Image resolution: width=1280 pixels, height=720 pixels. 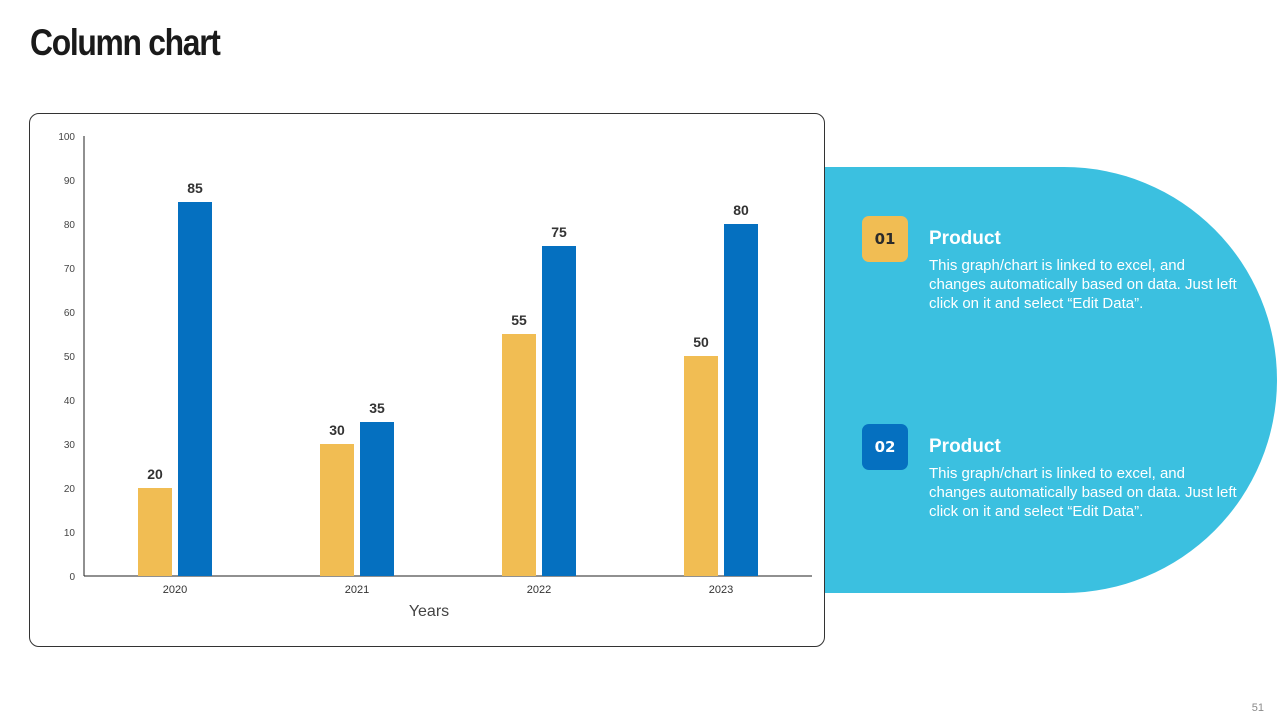 What do you see at coordinates (70, 225) in the screenshot?
I see `y-tick-label: 80` at bounding box center [70, 225].